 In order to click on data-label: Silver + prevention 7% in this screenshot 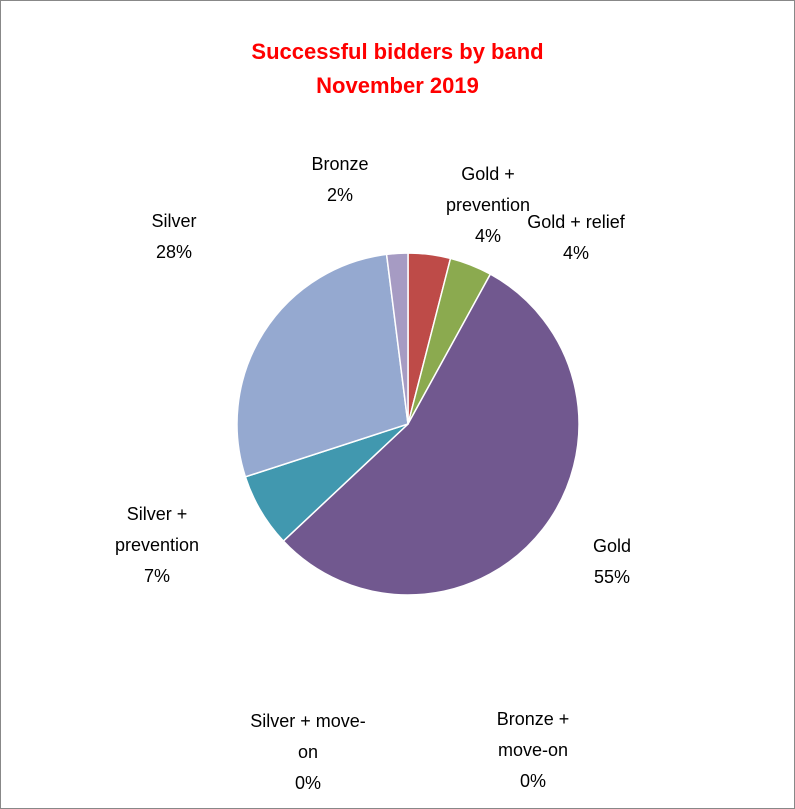, I will do `click(157, 545)`.